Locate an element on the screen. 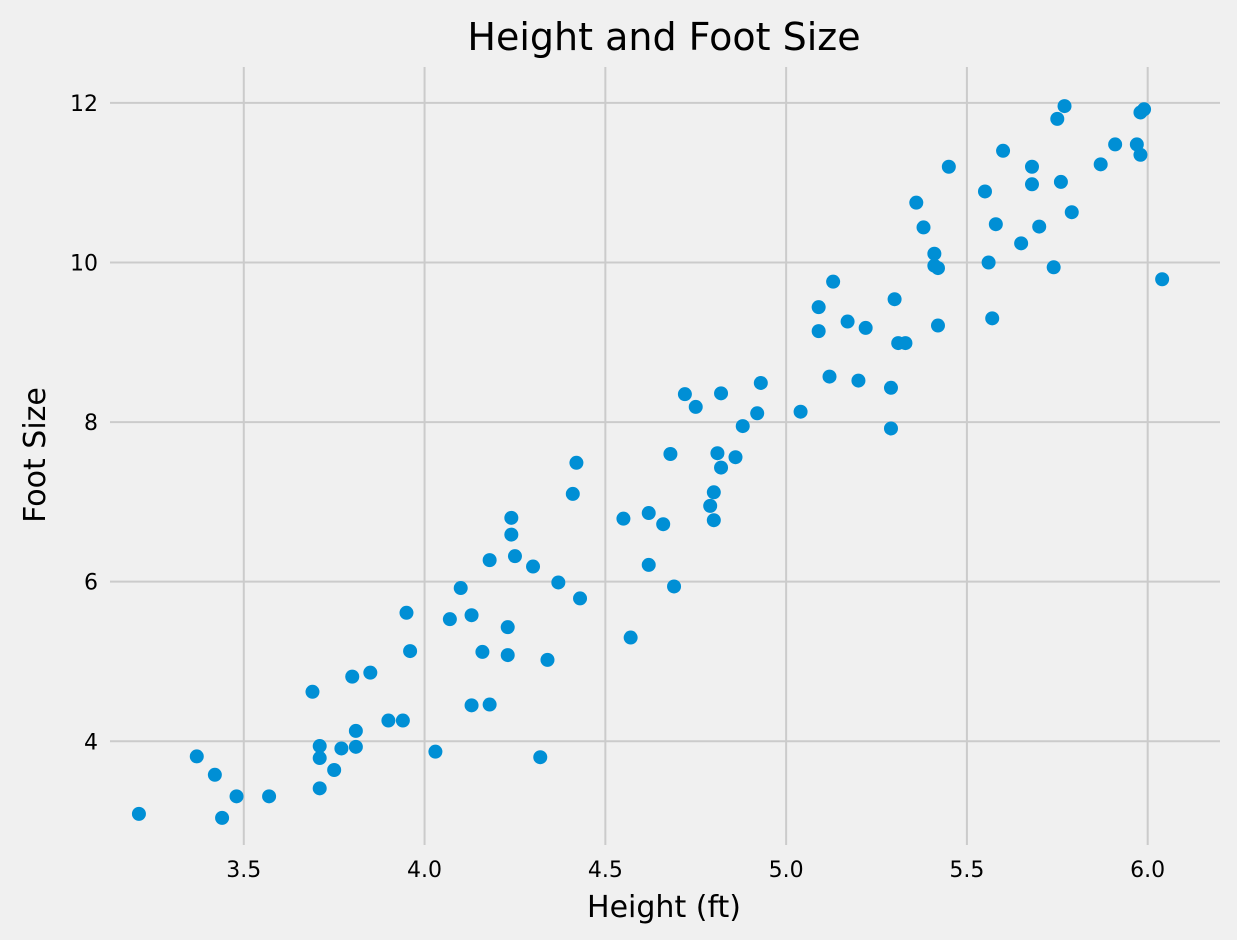 This screenshot has height=940, width=1237. y-tick-labels: 4 6 8 10 12 is located at coordinates (84, 423).